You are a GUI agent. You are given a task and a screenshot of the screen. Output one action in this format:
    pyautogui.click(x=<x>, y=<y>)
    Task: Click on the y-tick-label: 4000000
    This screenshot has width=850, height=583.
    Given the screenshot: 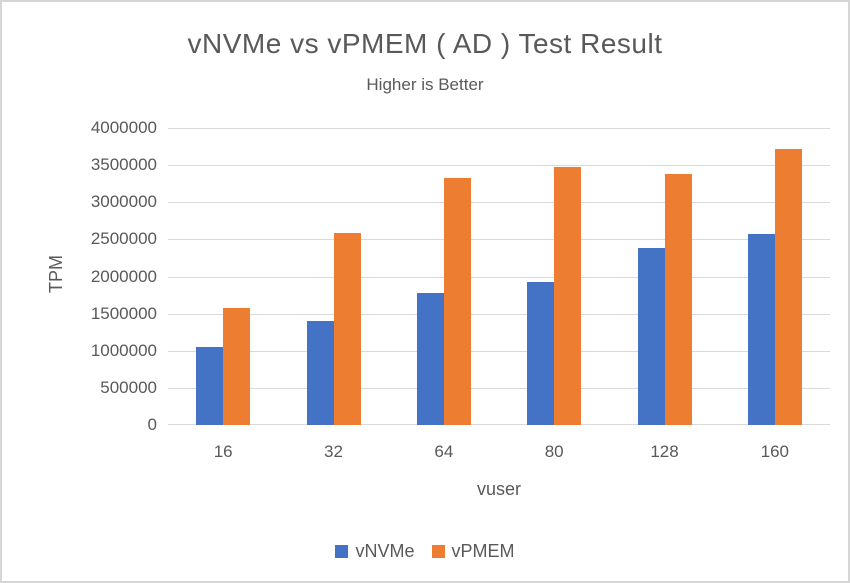 What is the action you would take?
    pyautogui.click(x=123, y=127)
    